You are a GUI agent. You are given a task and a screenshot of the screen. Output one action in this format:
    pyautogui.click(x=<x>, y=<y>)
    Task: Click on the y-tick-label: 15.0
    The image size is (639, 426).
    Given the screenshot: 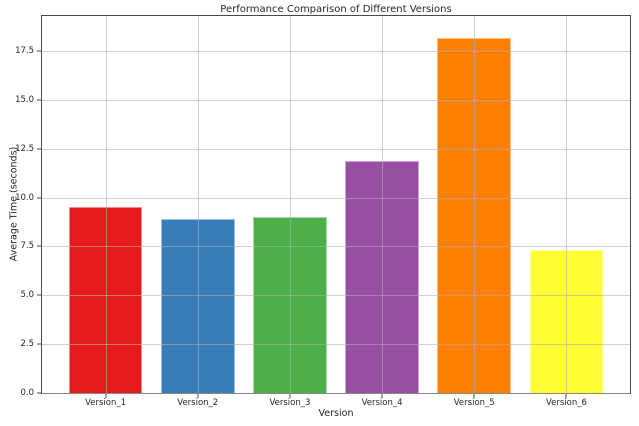 What is the action you would take?
    pyautogui.click(x=24, y=99)
    